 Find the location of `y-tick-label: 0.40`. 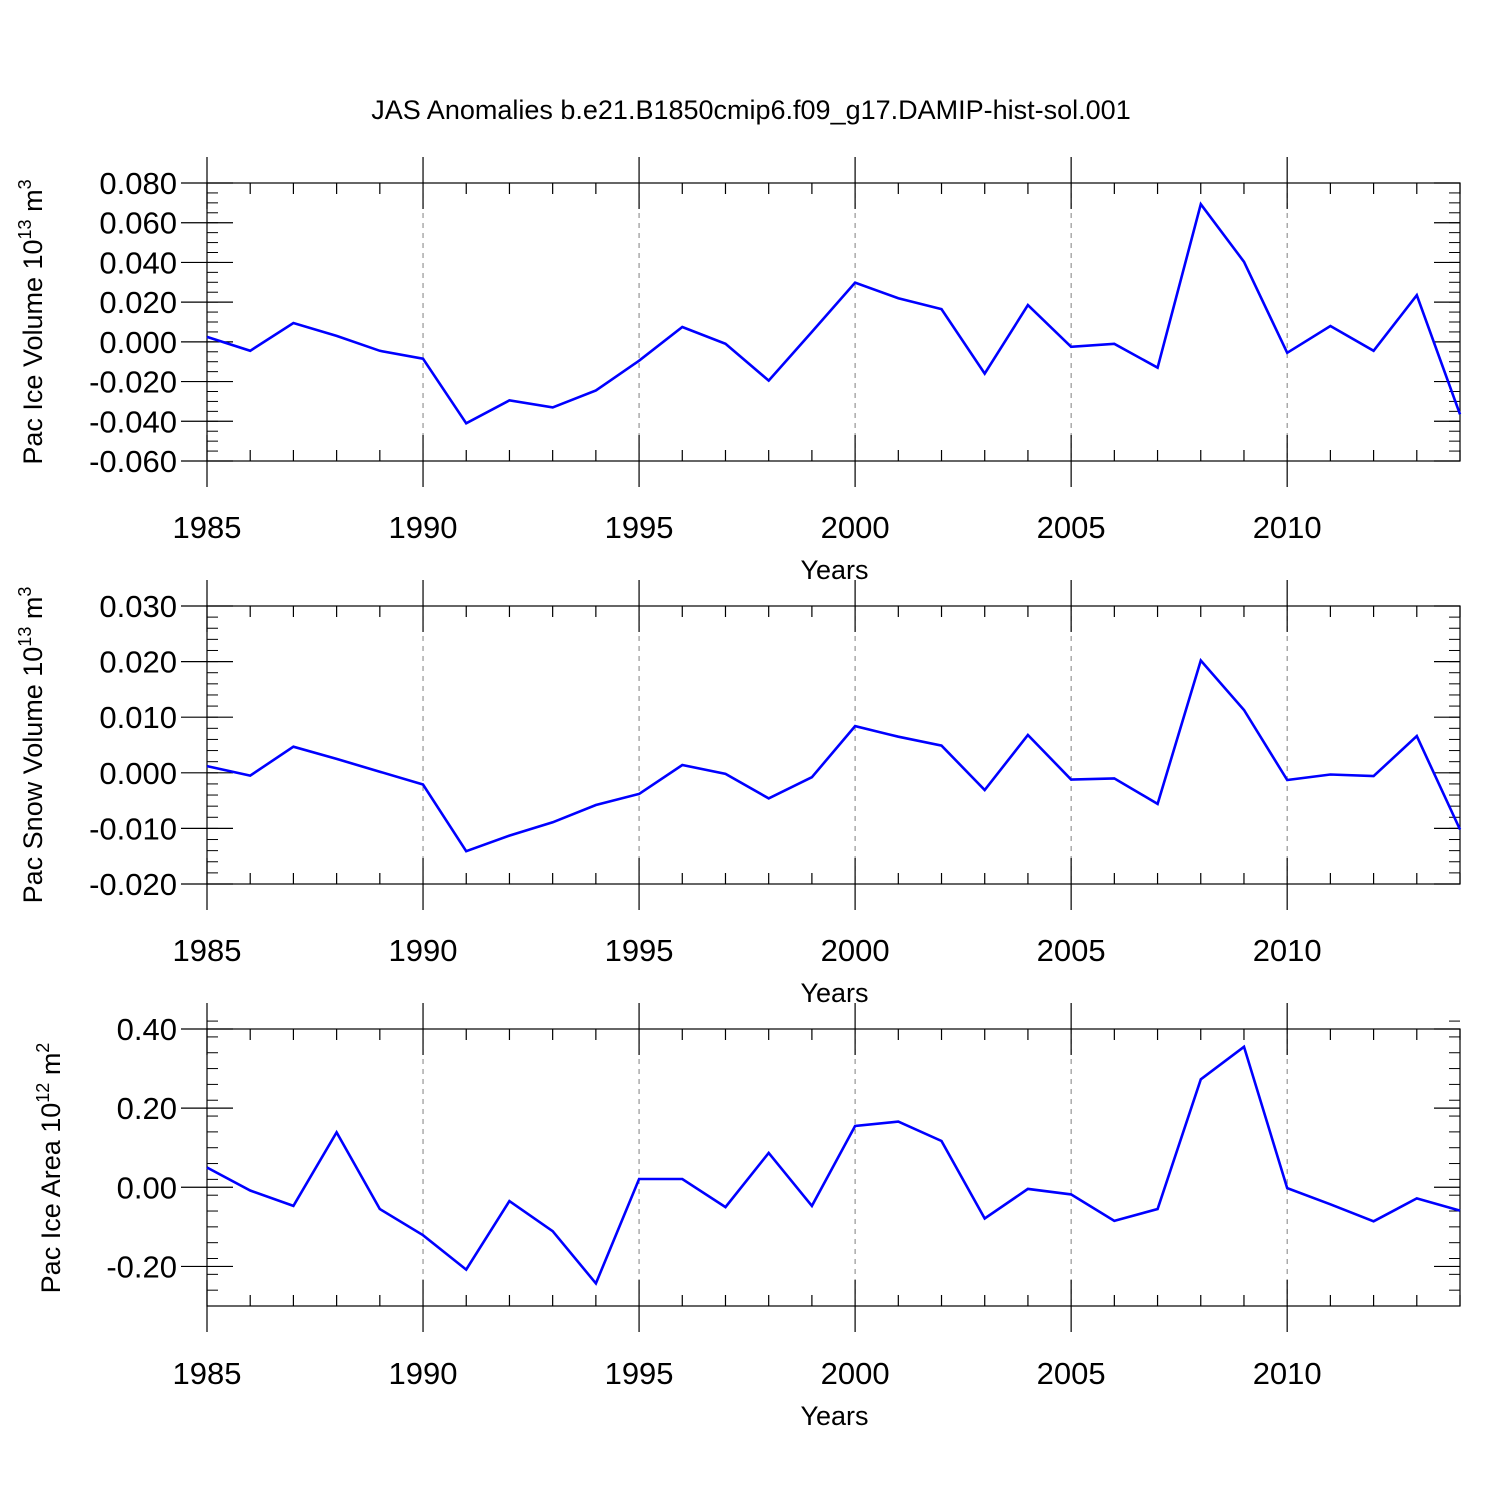

y-tick-label: 0.40 is located at coordinates (147, 1029).